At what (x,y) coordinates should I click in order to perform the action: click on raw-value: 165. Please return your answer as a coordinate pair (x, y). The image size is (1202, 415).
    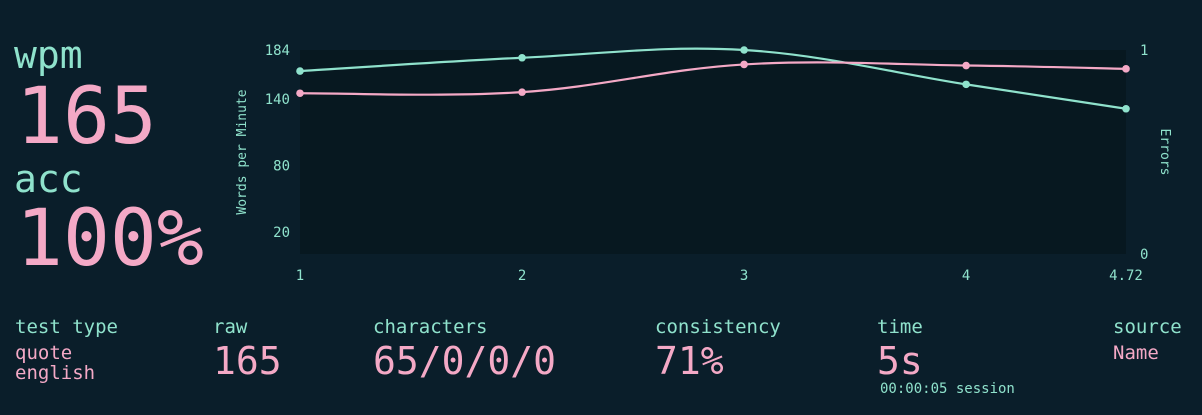
    Looking at the image, I should click on (247, 361).